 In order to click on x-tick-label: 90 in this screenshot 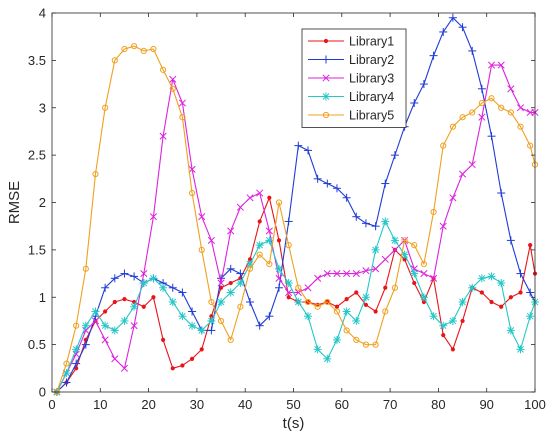, I will do `click(486, 404)`.